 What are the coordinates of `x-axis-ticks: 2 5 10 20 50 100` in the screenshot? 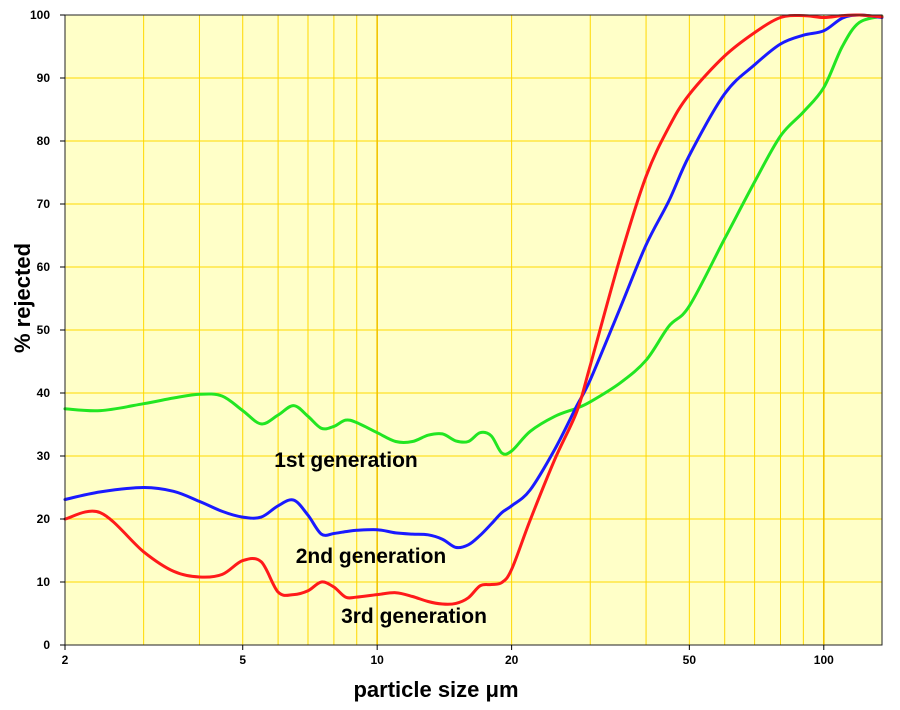 It's located at (448, 656).